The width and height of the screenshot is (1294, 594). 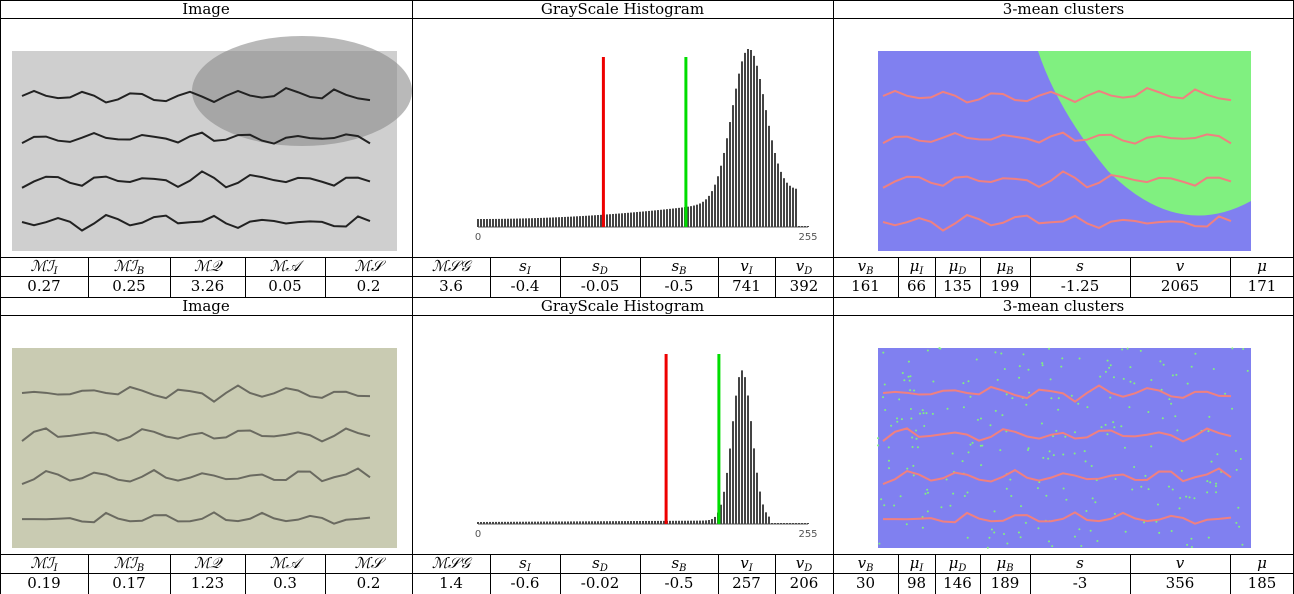 What do you see at coordinates (678, 564) in the screenshot?
I see `metric-label: sB` at bounding box center [678, 564].